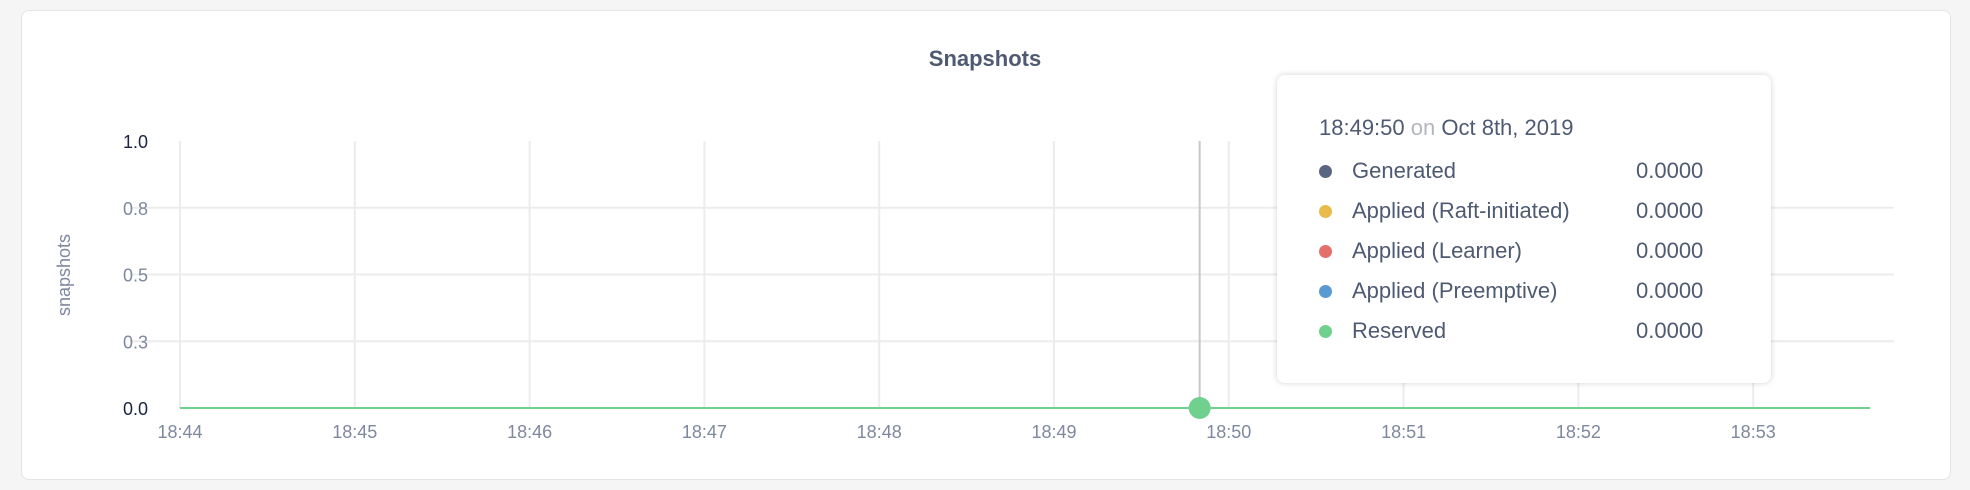  What do you see at coordinates (135, 276) in the screenshot?
I see `y-tick-label: 0.5` at bounding box center [135, 276].